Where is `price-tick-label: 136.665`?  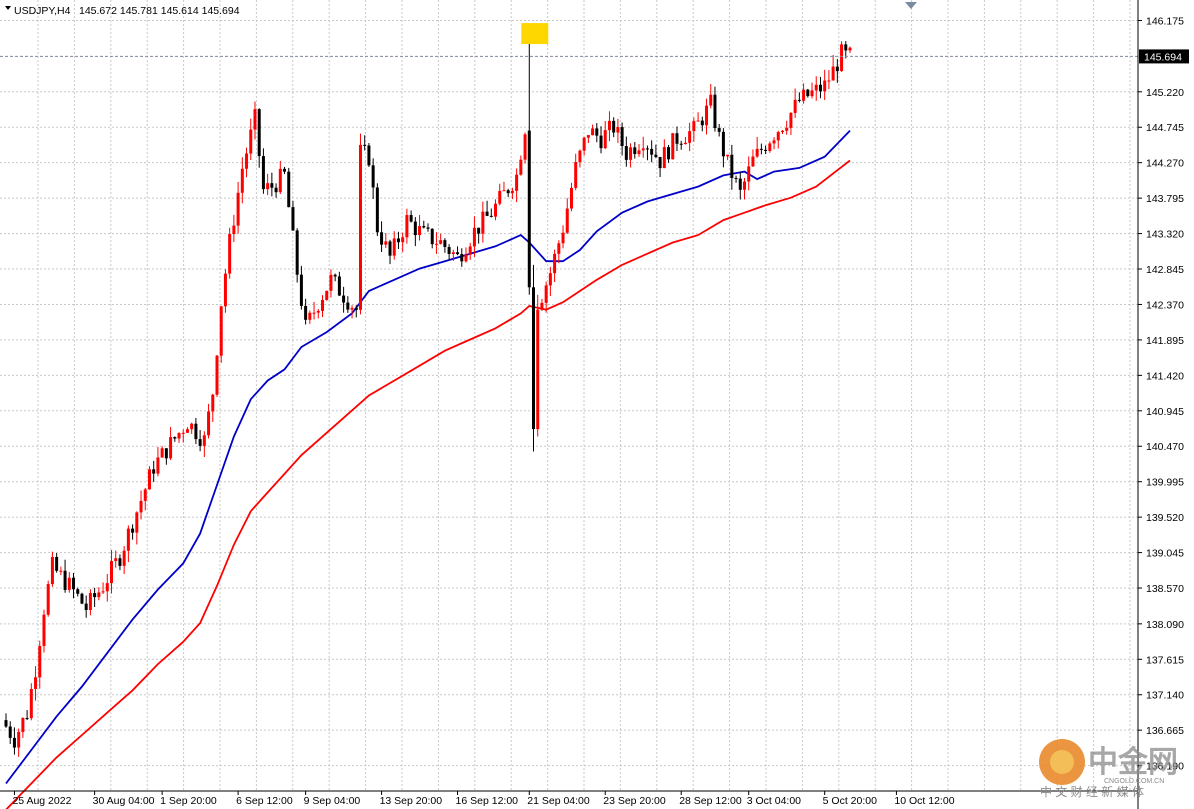 price-tick-label: 136.665 is located at coordinates (1165, 731).